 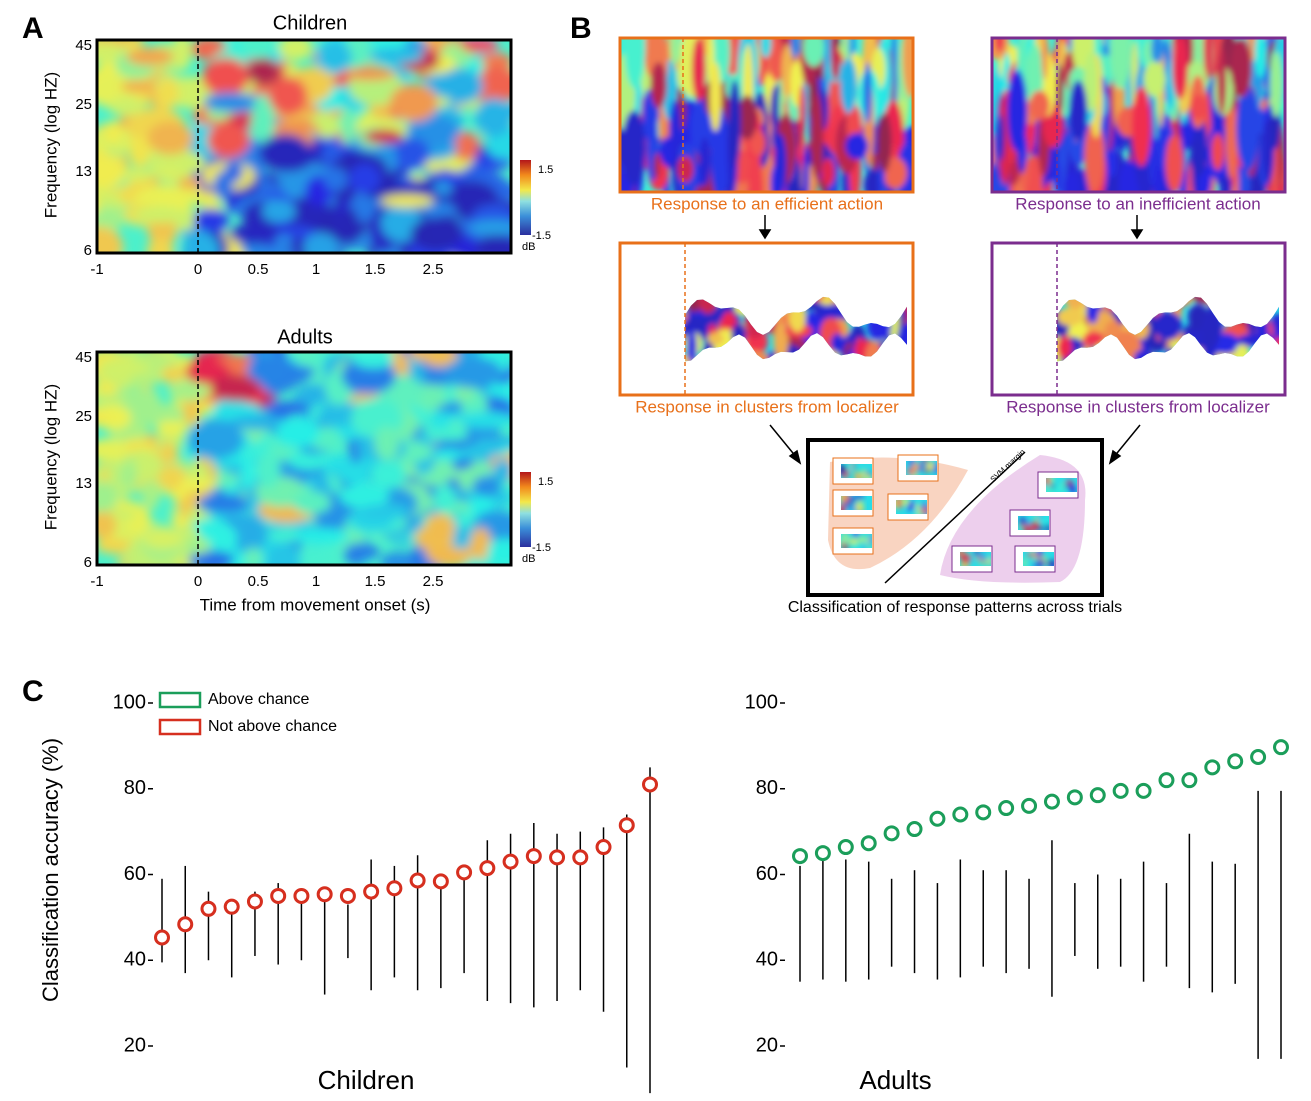 I want to click on y-tick-label: 13, so click(x=83, y=171).